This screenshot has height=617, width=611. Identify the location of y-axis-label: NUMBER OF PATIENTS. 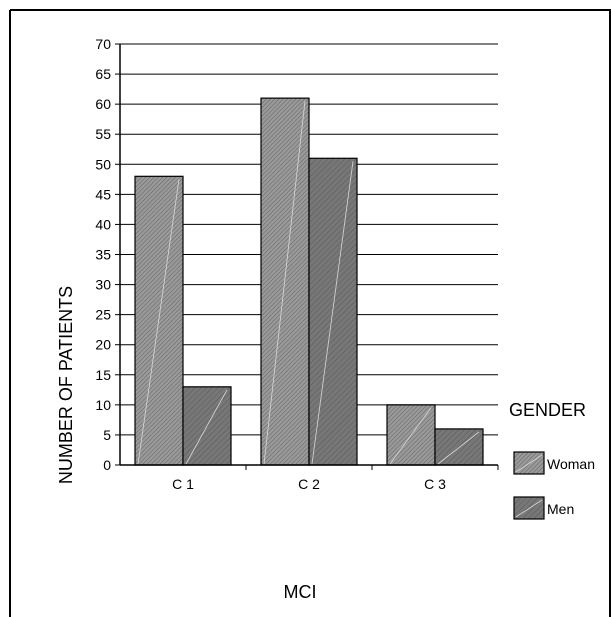
(66, 385).